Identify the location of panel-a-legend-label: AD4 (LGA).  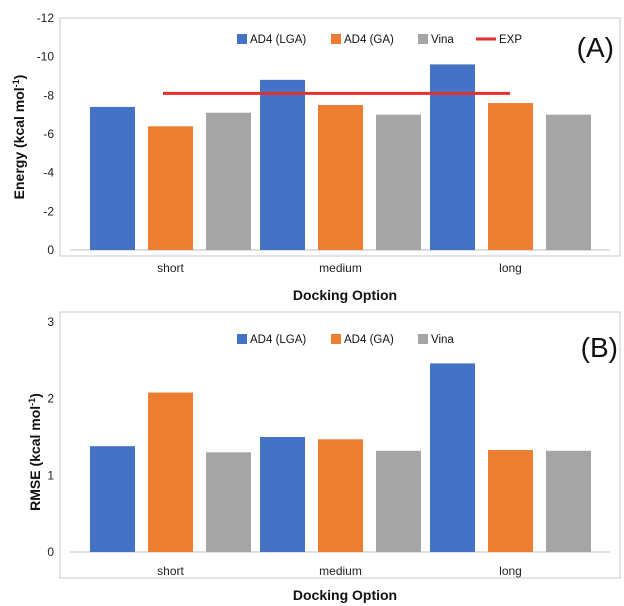
(278, 40).